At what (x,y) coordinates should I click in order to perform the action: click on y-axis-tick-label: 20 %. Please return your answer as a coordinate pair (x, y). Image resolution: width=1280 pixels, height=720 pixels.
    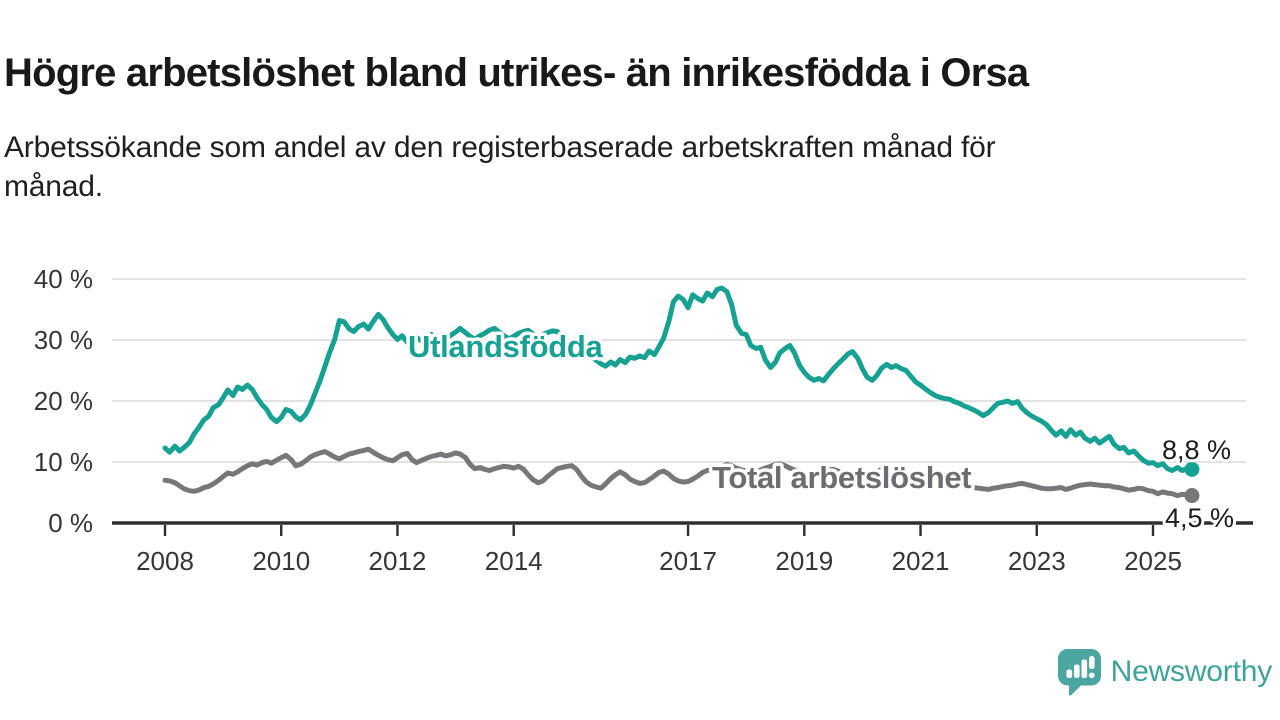
    Looking at the image, I should click on (63, 401).